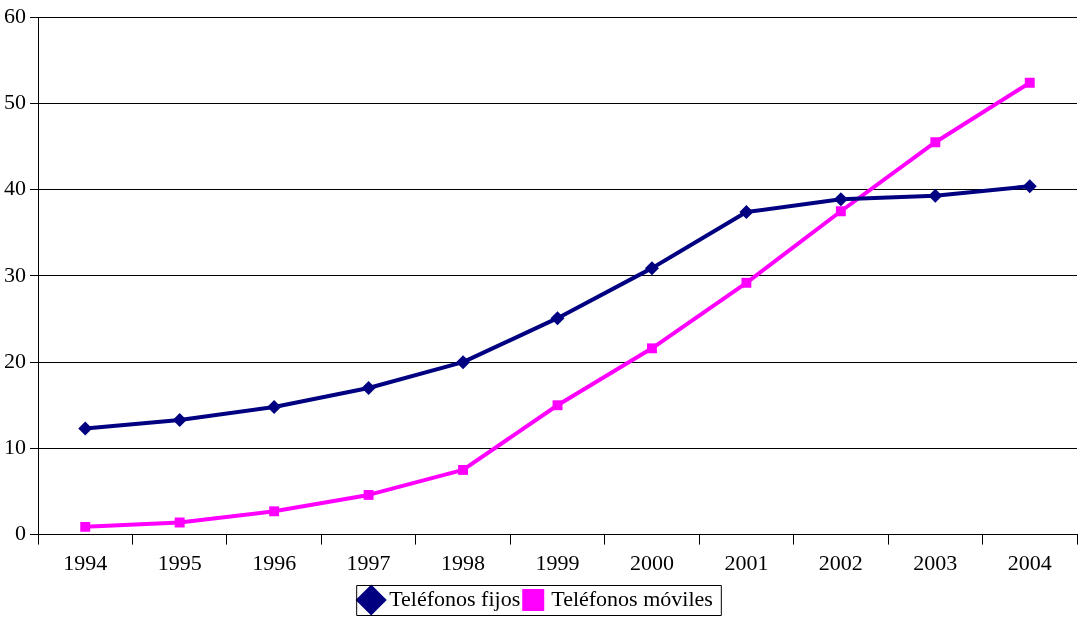 This screenshot has width=1087, height=621. I want to click on x-tick-label: 2002, so click(840, 562).